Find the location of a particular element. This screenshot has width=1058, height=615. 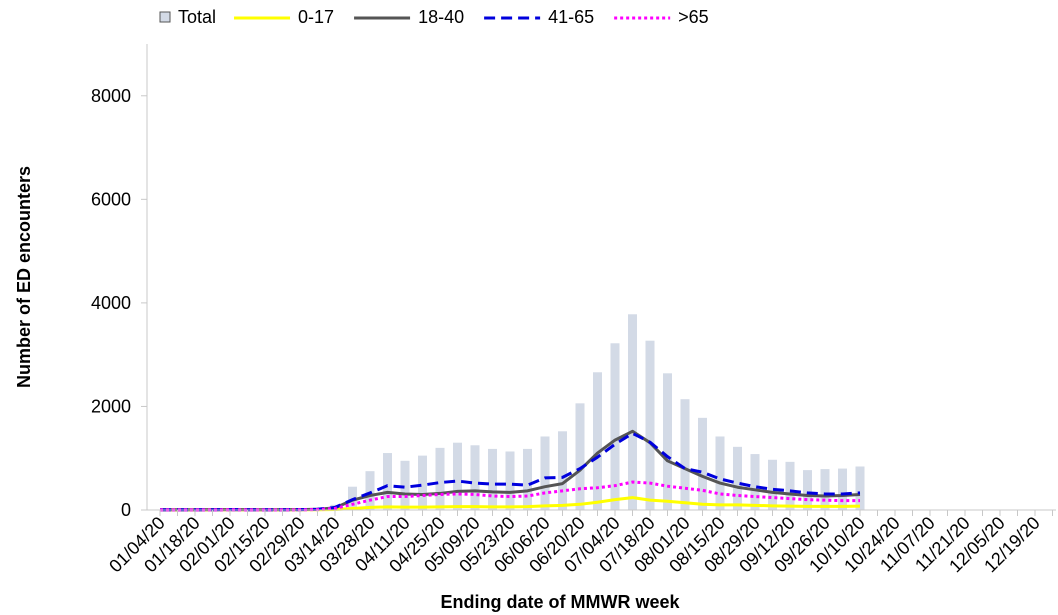

y-tick-label: 2000 is located at coordinates (111, 406).